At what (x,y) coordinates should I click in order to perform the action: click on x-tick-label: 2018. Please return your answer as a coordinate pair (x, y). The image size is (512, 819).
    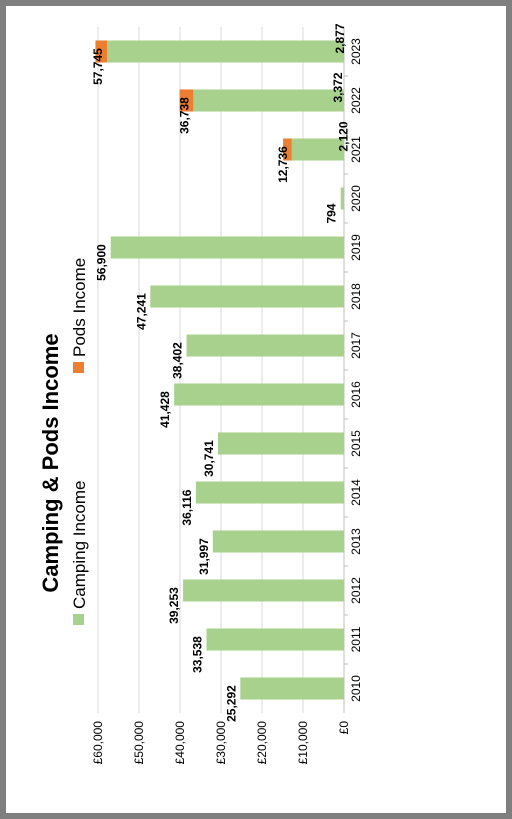
    Looking at the image, I should click on (356, 296).